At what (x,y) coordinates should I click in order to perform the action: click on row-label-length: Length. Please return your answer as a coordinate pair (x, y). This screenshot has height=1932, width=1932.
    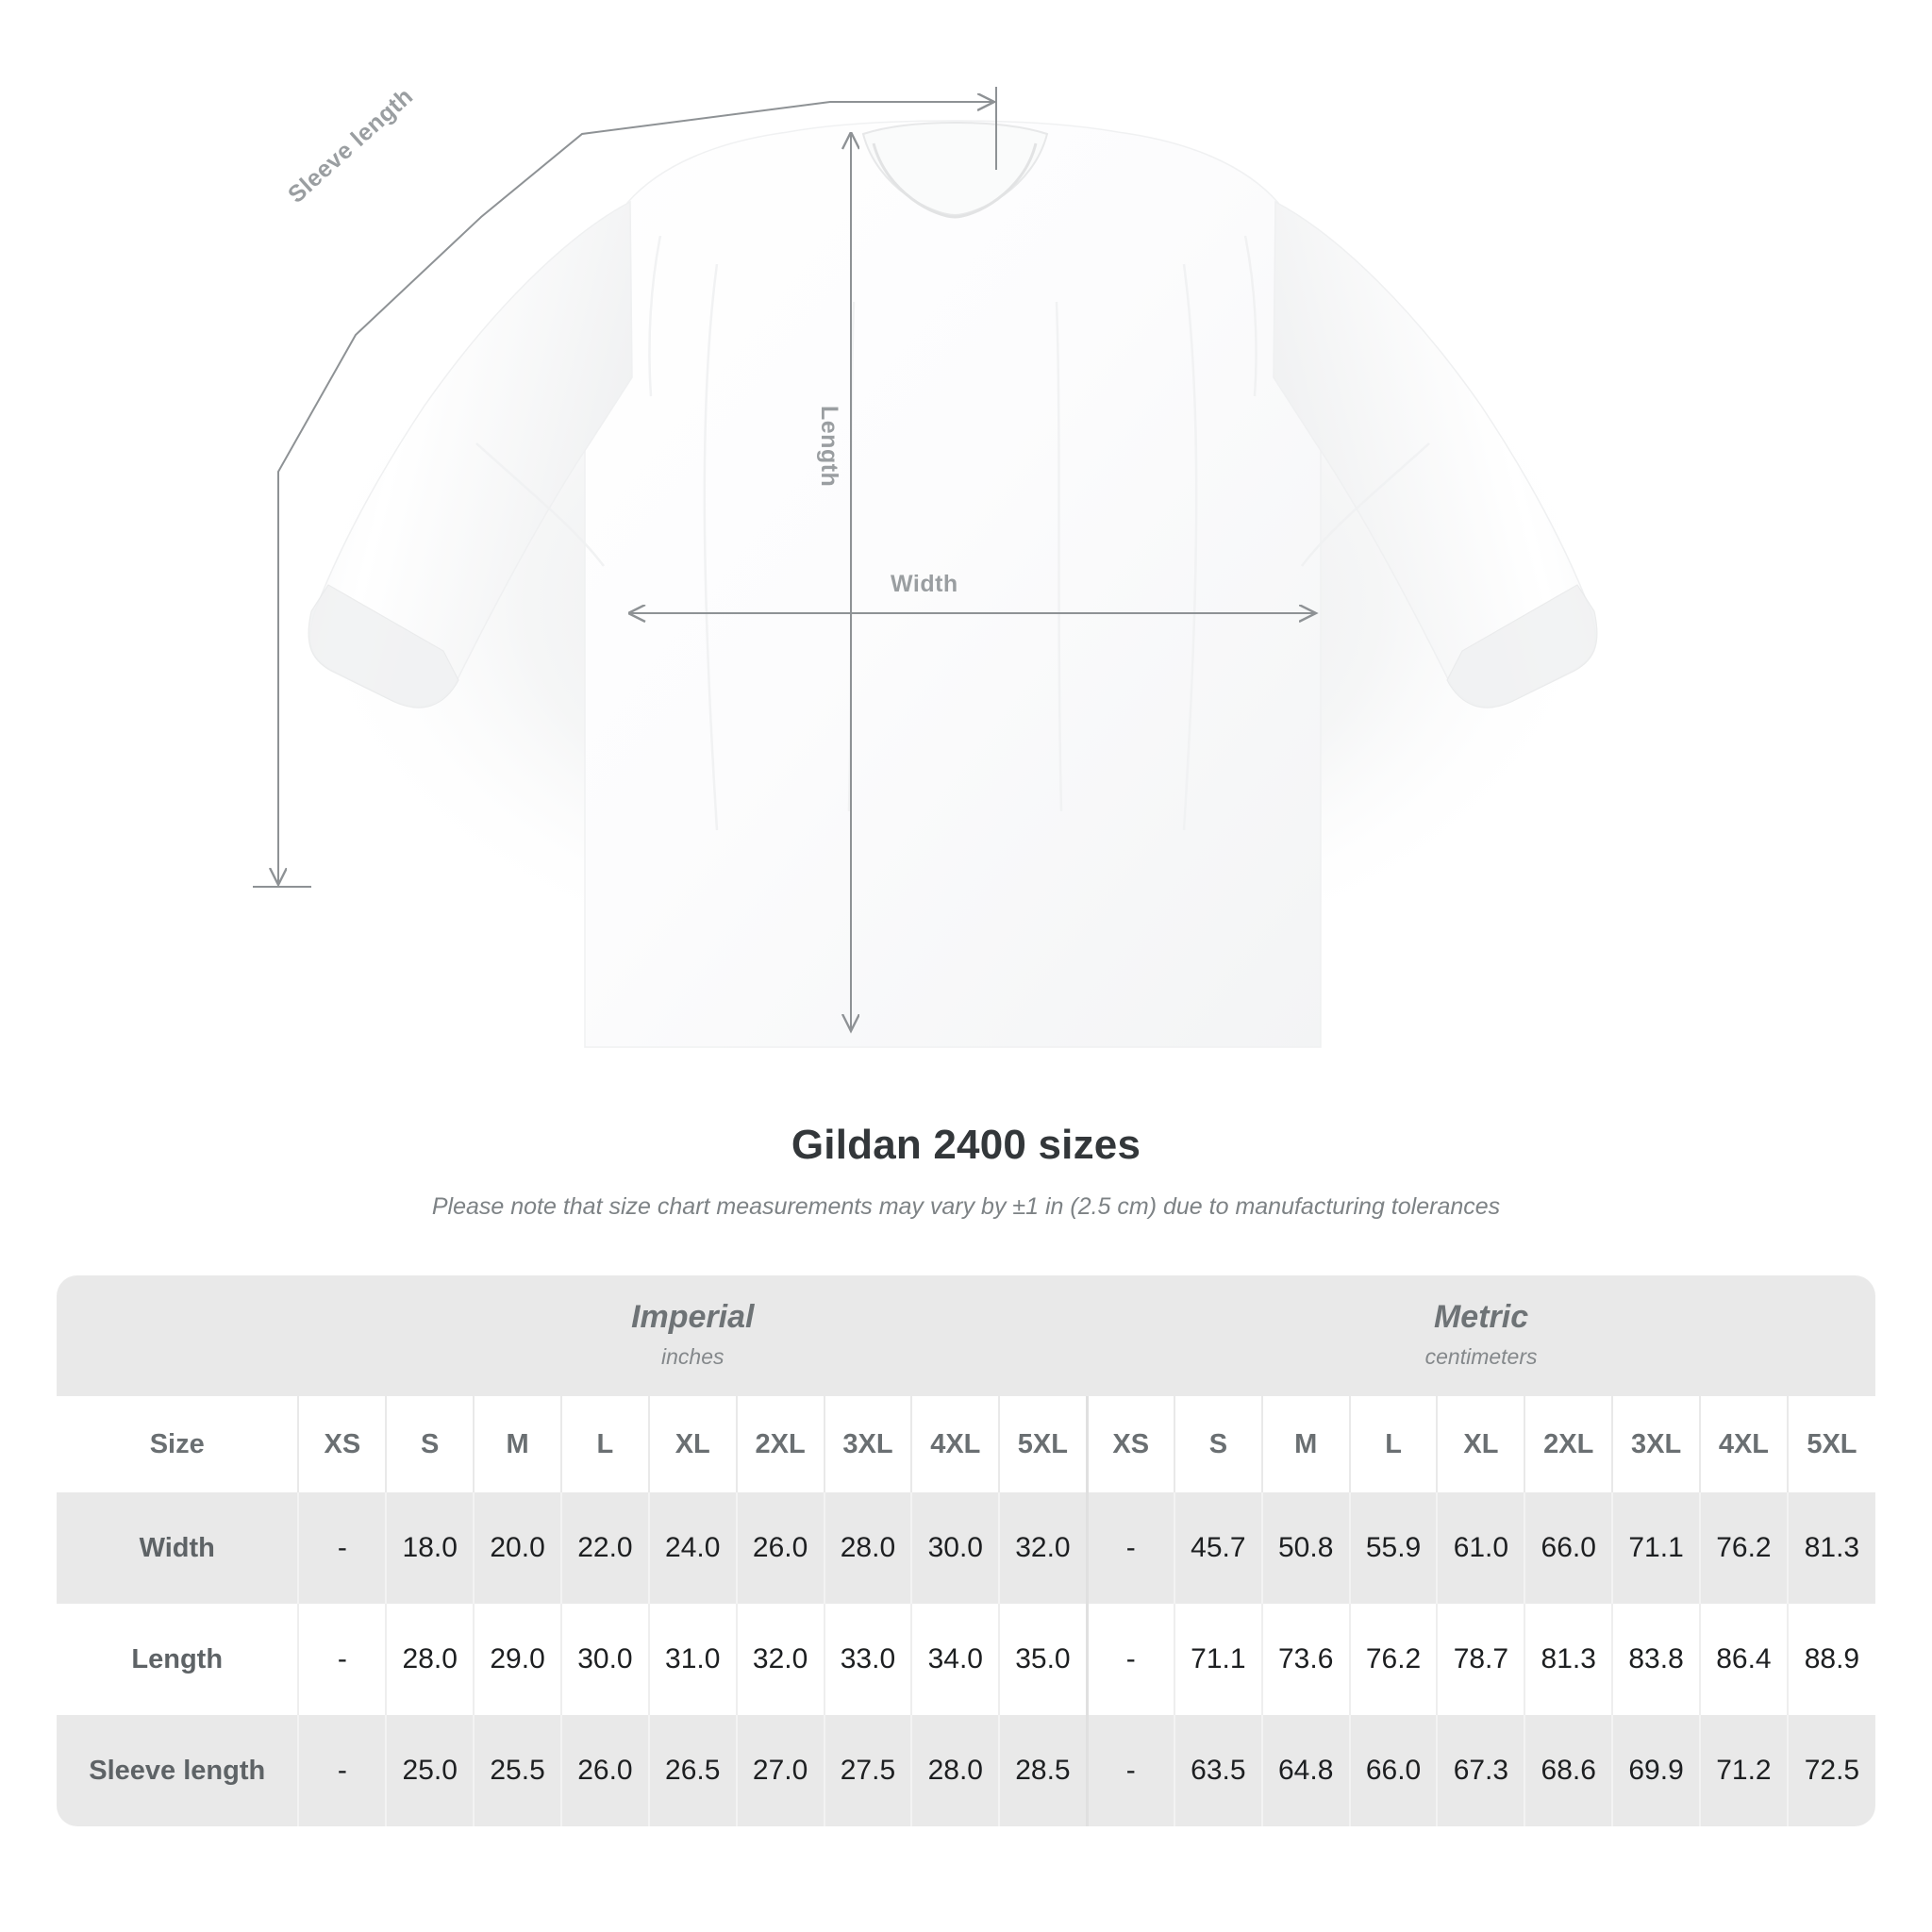
    Looking at the image, I should click on (178, 1660).